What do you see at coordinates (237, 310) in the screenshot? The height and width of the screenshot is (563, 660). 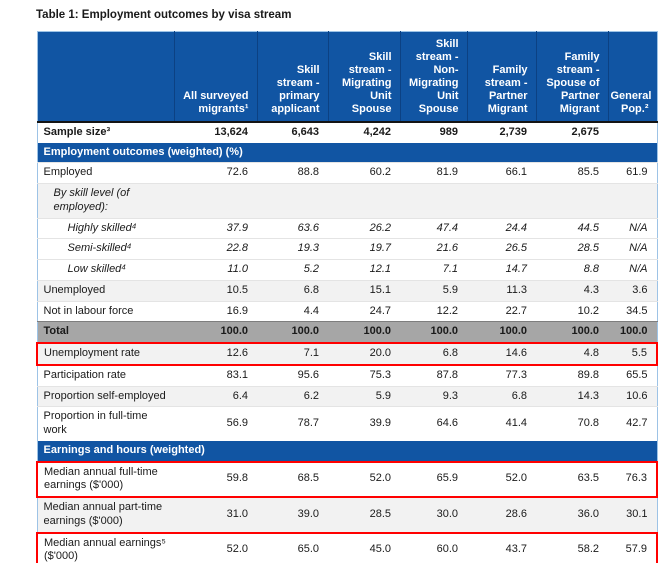 I see `cell-value: 16.9` at bounding box center [237, 310].